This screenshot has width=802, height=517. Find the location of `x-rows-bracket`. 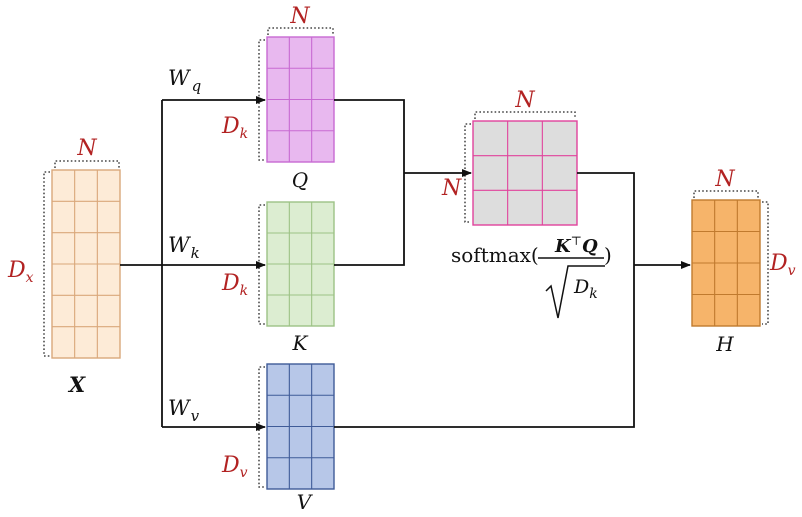

x-rows-bracket is located at coordinates (46, 264).